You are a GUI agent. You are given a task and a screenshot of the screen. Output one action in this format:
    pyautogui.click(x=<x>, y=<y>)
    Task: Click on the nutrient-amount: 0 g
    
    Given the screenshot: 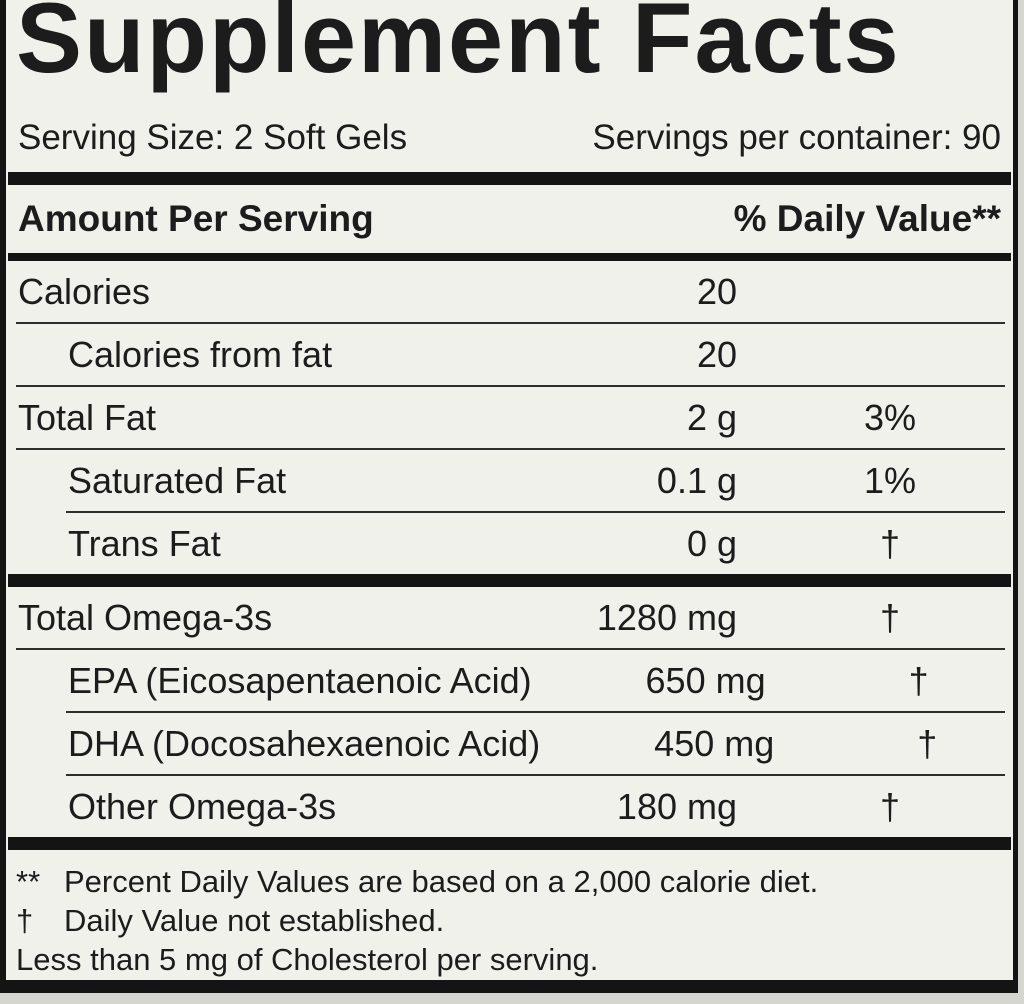 What is the action you would take?
    pyautogui.click(x=711, y=543)
    